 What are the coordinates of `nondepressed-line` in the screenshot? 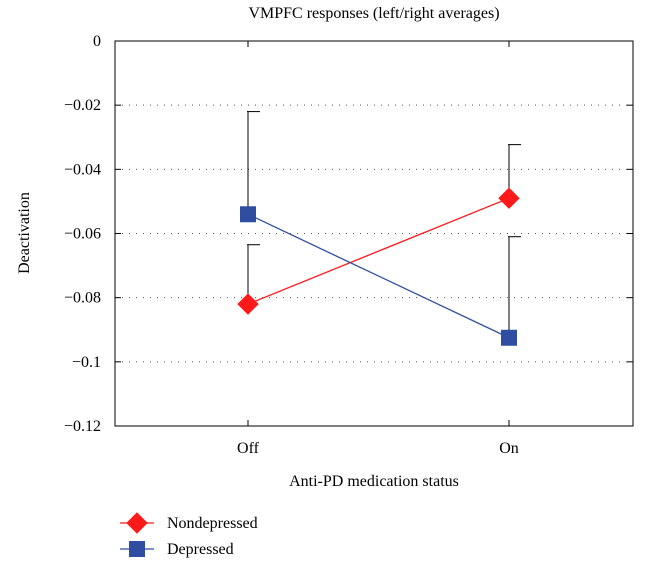 It's located at (378, 251).